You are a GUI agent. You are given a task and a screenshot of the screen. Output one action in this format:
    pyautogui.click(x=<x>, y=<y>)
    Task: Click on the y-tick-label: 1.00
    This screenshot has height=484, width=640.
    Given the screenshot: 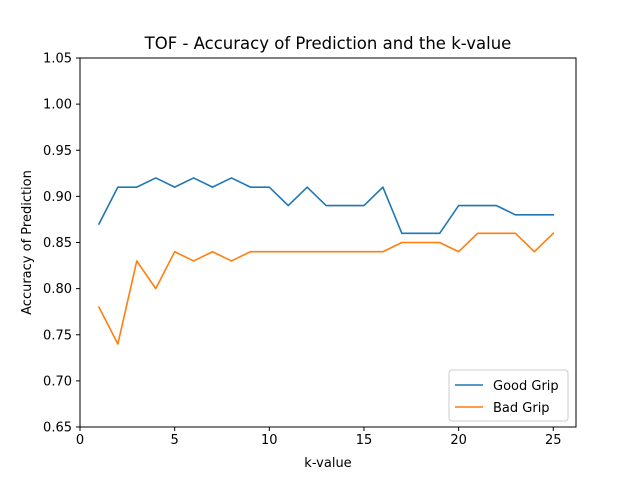 What is the action you would take?
    pyautogui.click(x=57, y=105)
    